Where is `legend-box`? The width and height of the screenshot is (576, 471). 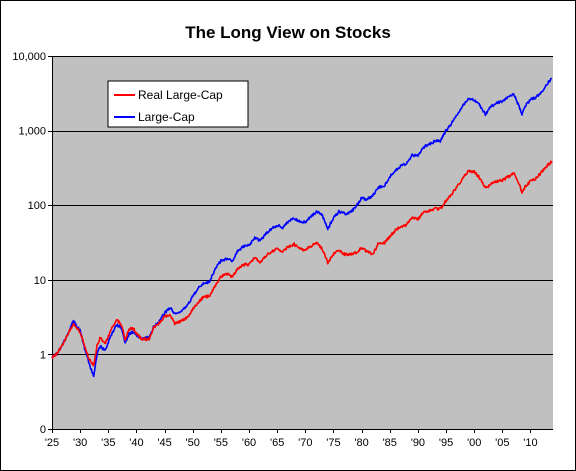 legend-box is located at coordinates (178, 104).